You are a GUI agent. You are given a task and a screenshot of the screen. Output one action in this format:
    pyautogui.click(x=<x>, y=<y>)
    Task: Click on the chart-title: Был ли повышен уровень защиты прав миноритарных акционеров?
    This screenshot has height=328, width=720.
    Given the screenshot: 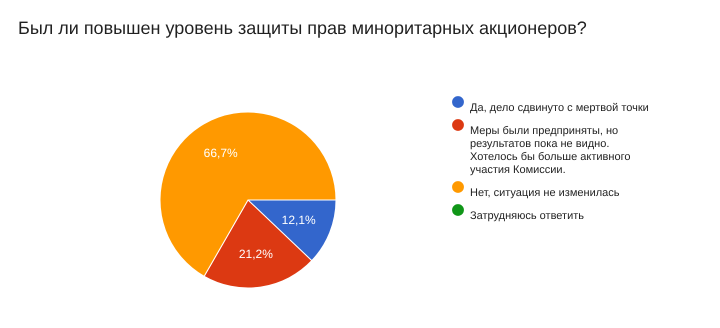 What is the action you would take?
    pyautogui.click(x=302, y=28)
    